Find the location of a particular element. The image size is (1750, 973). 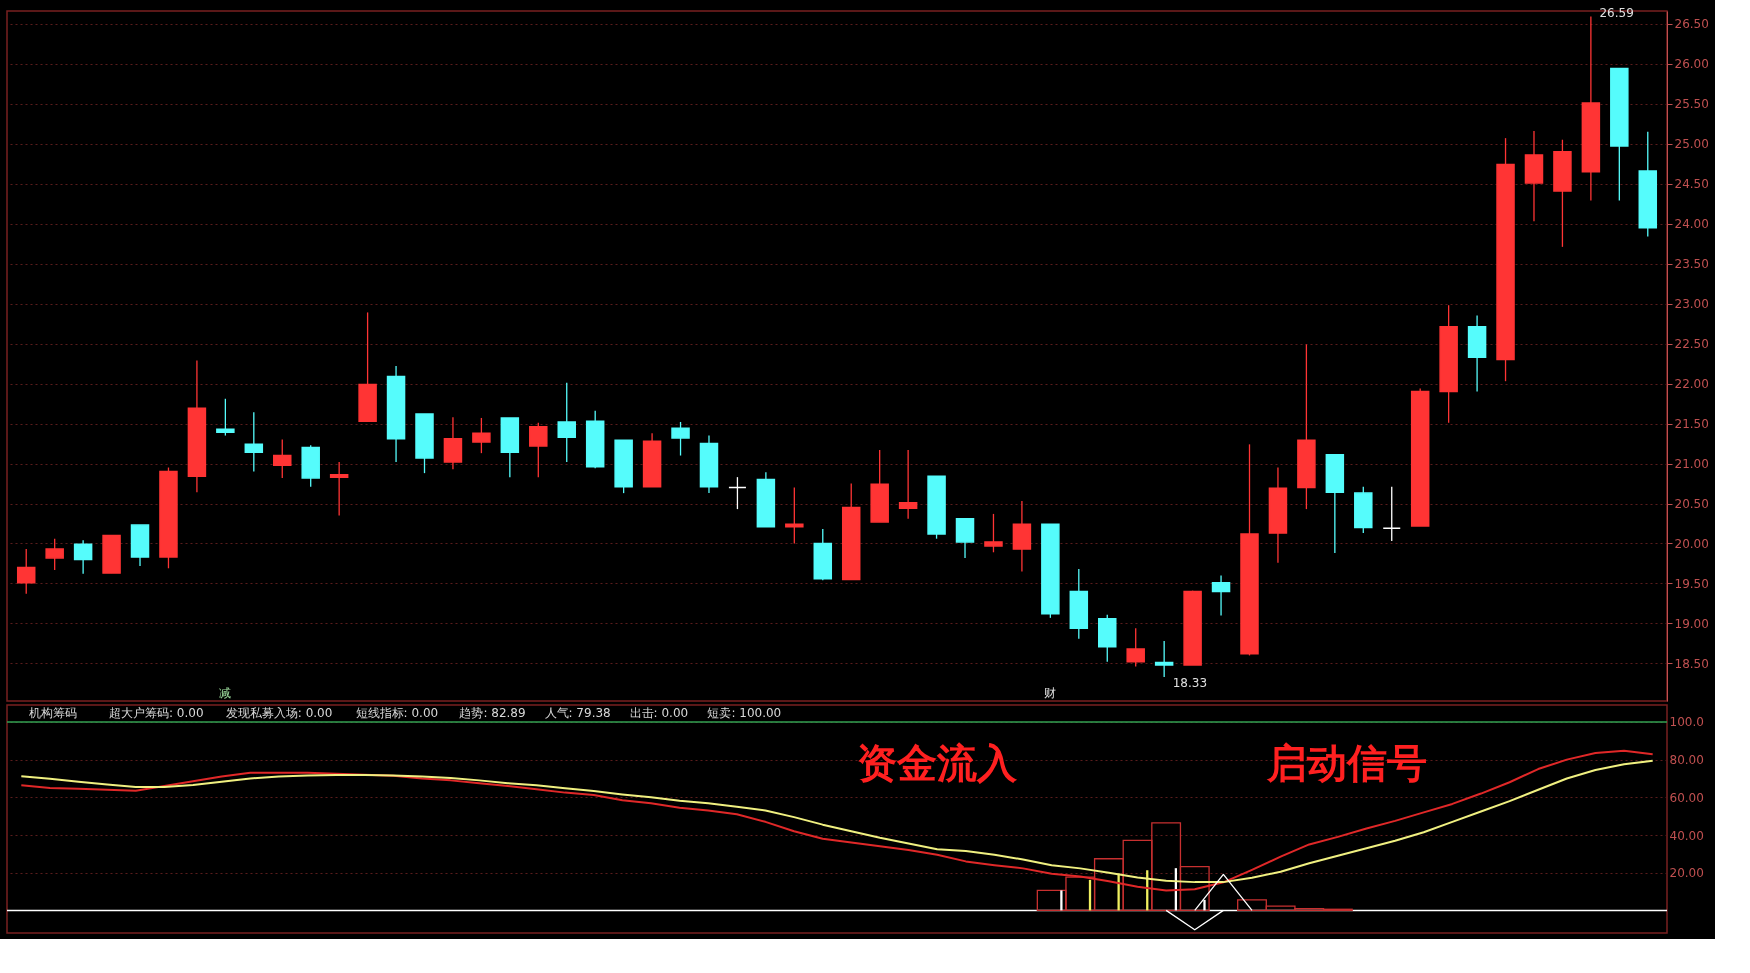

y-tick-label: 23.00 is located at coordinates (1691, 304).